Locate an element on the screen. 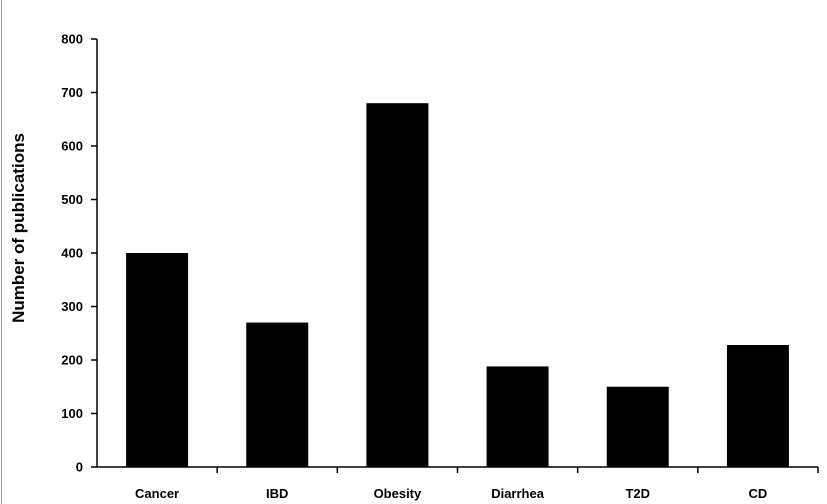  x-tick-label: Cancer is located at coordinates (157, 493).